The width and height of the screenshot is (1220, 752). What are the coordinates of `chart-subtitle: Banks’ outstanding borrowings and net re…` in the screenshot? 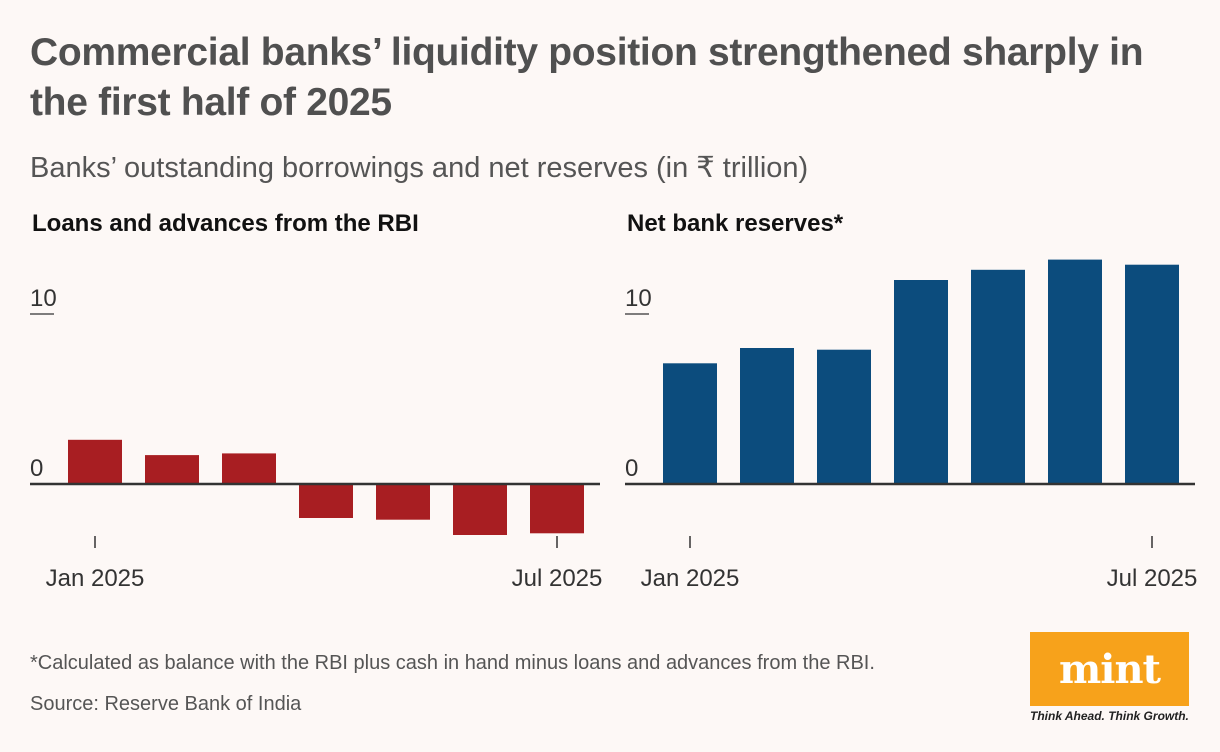 It's located at (419, 168).